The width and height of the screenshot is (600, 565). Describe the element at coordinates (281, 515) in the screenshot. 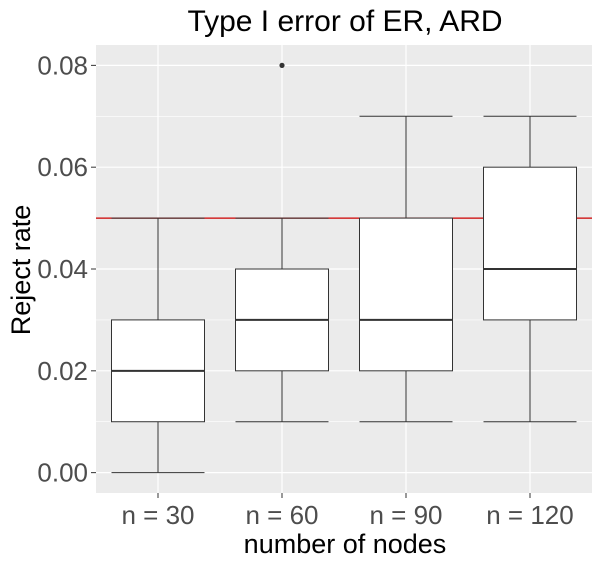

I see `x-tick-label: n = 60` at that location.